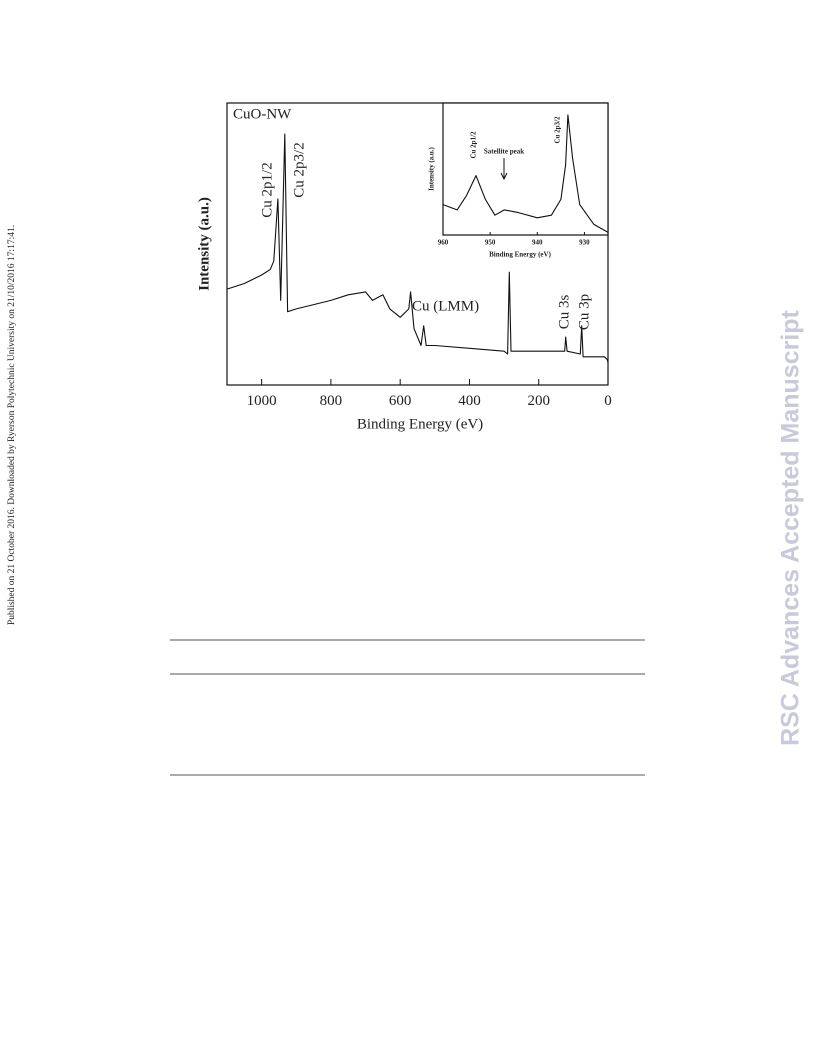 Image resolution: width=816 pixels, height=1056 pixels. I want to click on chart-title: CuO-NW, so click(262, 114).